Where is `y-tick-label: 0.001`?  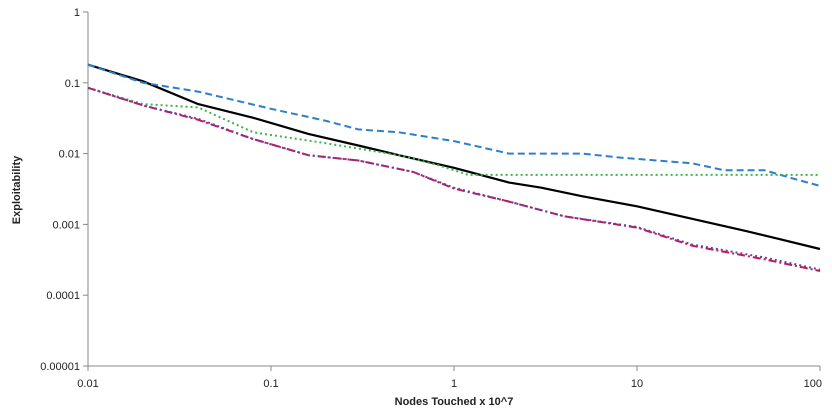
y-tick-label: 0.001 is located at coordinates (66, 225).